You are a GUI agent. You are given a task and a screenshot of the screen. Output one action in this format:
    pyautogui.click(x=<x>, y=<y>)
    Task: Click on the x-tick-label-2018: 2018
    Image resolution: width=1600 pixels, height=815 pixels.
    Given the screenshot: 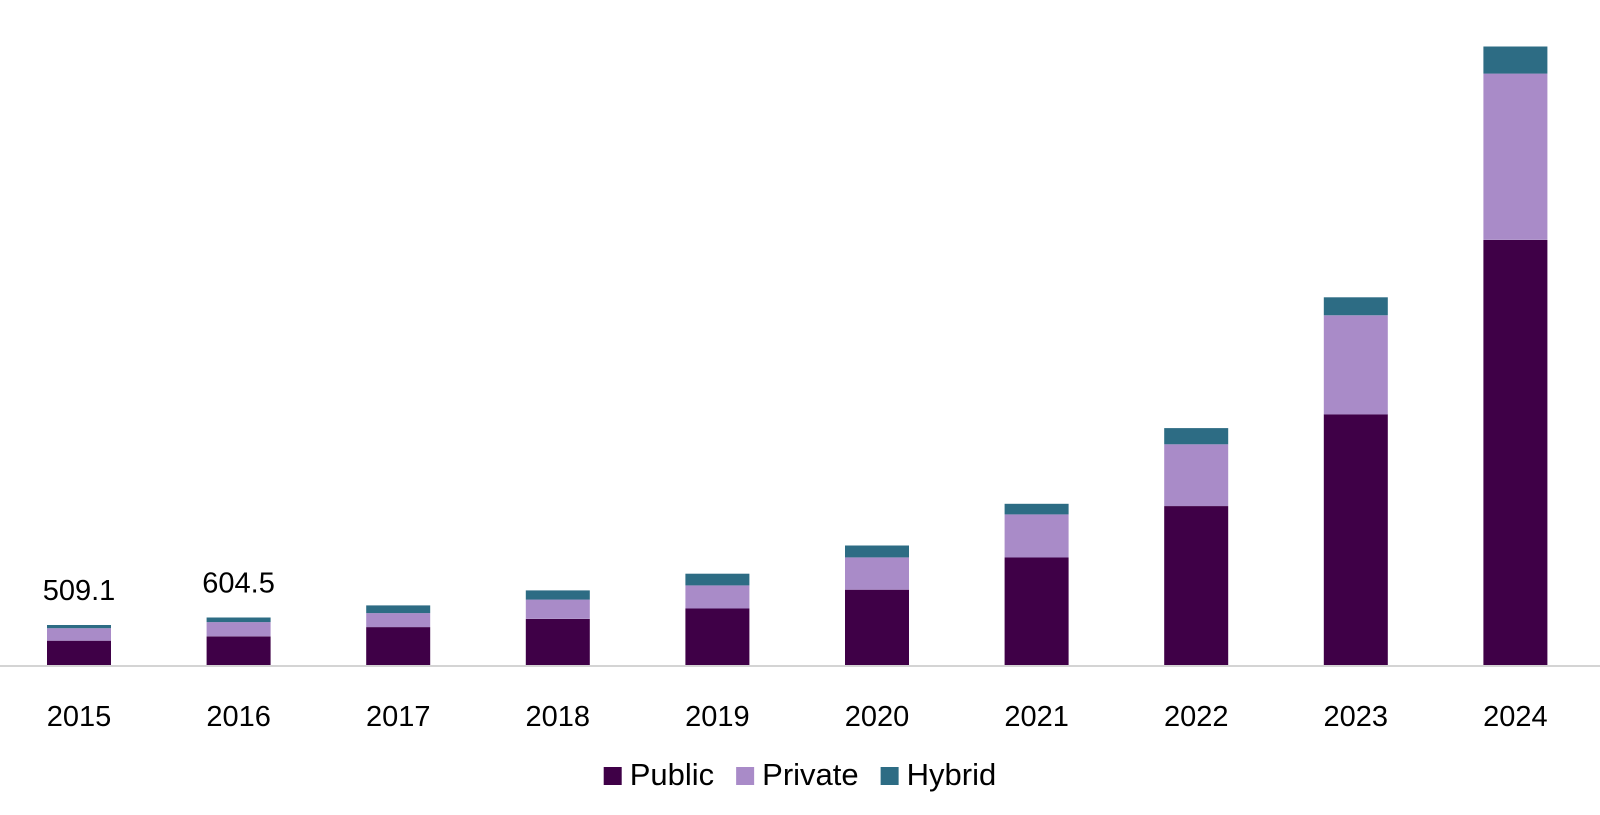 What is the action you would take?
    pyautogui.click(x=558, y=717)
    